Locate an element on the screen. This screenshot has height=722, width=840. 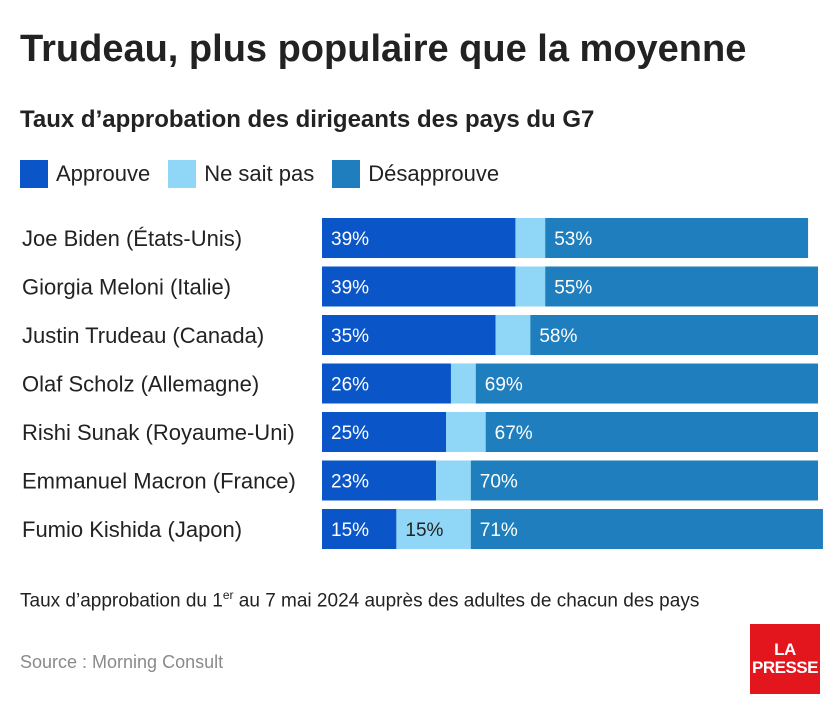
data-label-approve: 26% is located at coordinates (350, 385).